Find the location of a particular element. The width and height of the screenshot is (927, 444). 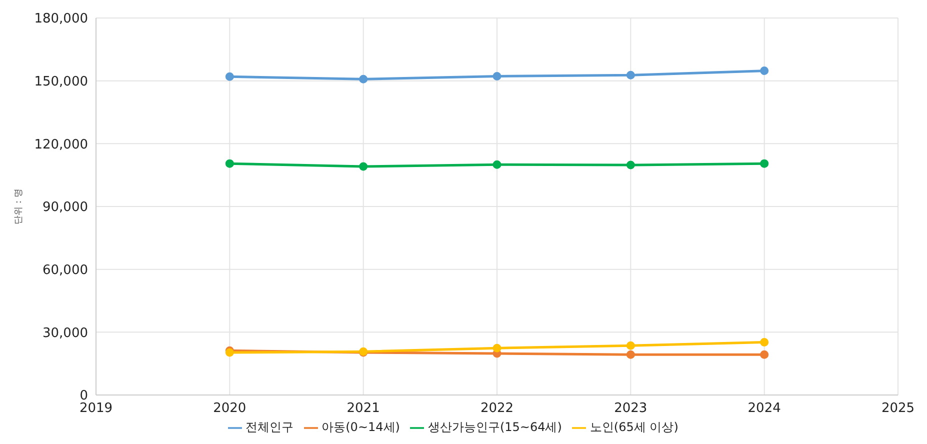

x-tick-label: 2025 is located at coordinates (898, 408).